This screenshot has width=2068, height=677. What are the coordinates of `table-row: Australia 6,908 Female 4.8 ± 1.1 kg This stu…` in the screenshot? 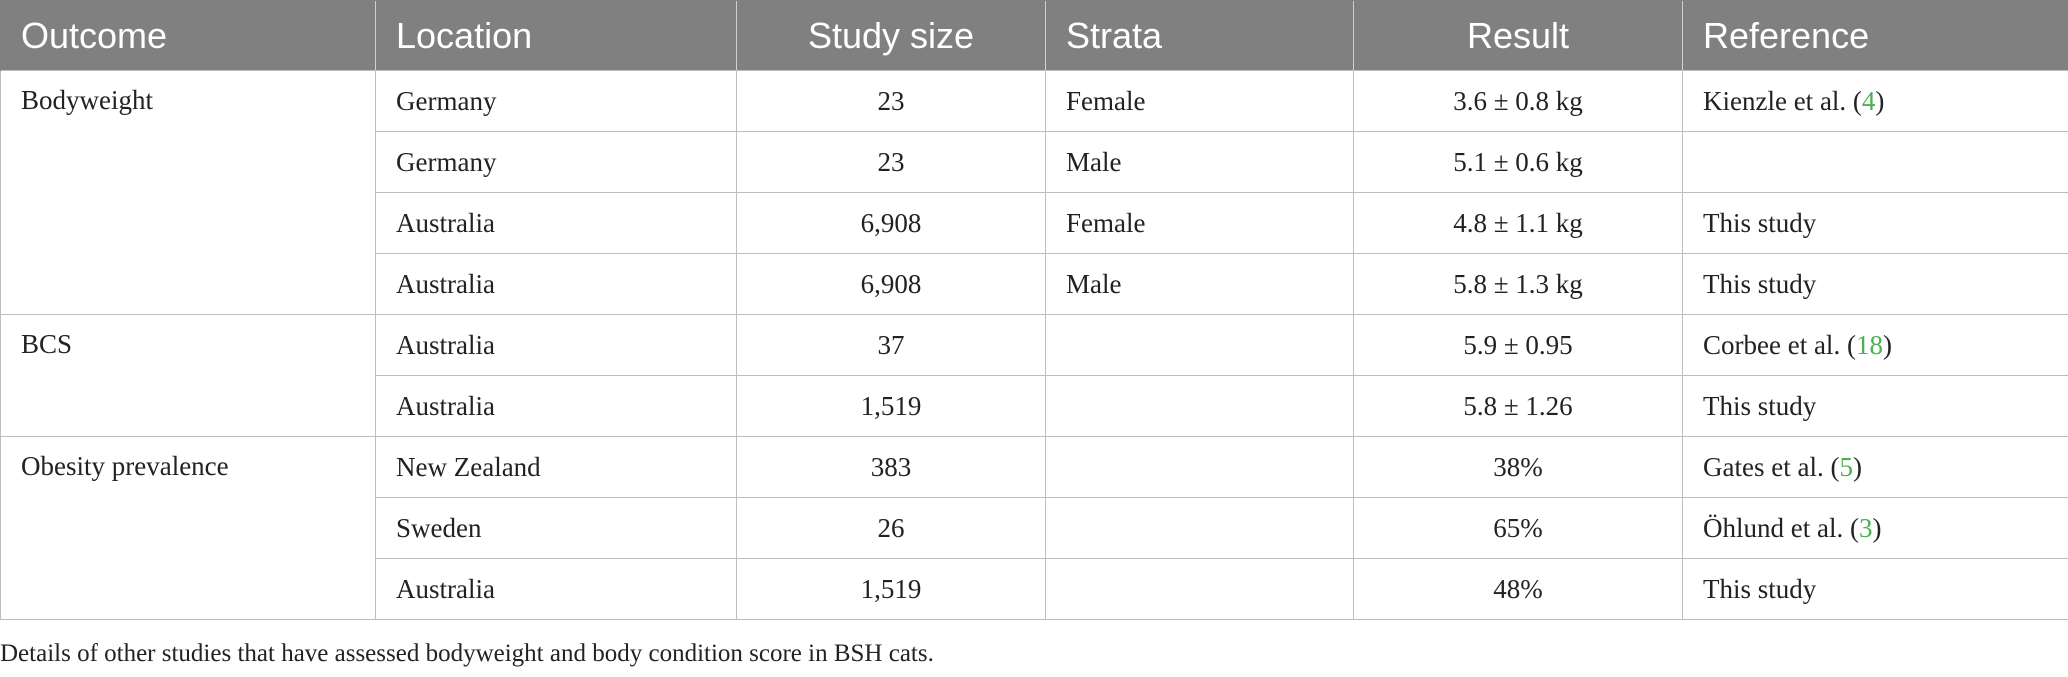 It's located at (1034, 223).